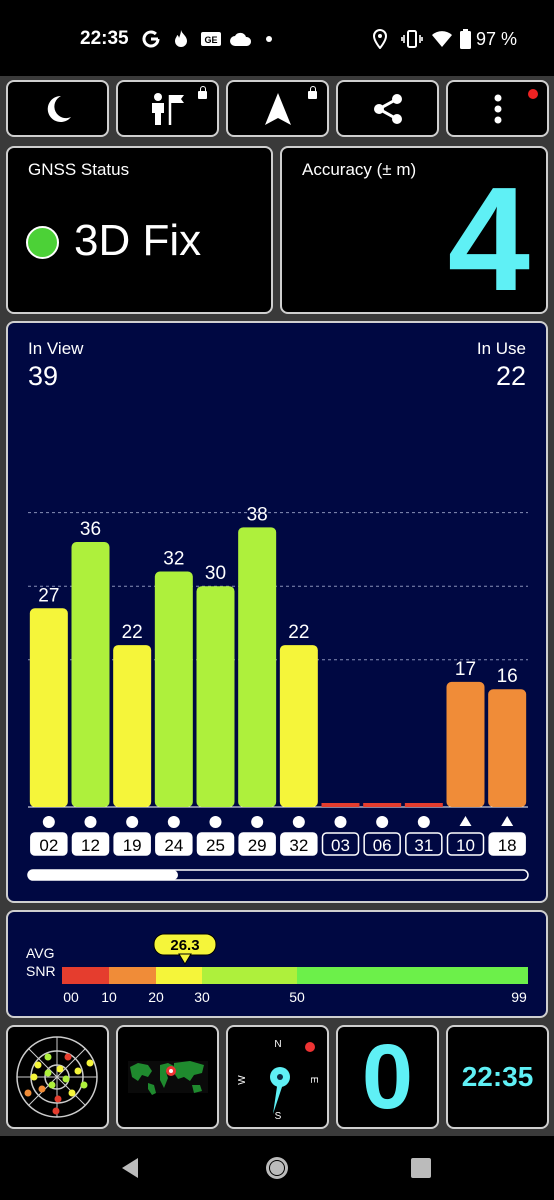 This screenshot has height=1200, width=554. What do you see at coordinates (277, 108) in the screenshot?
I see `navigation-button` at bounding box center [277, 108].